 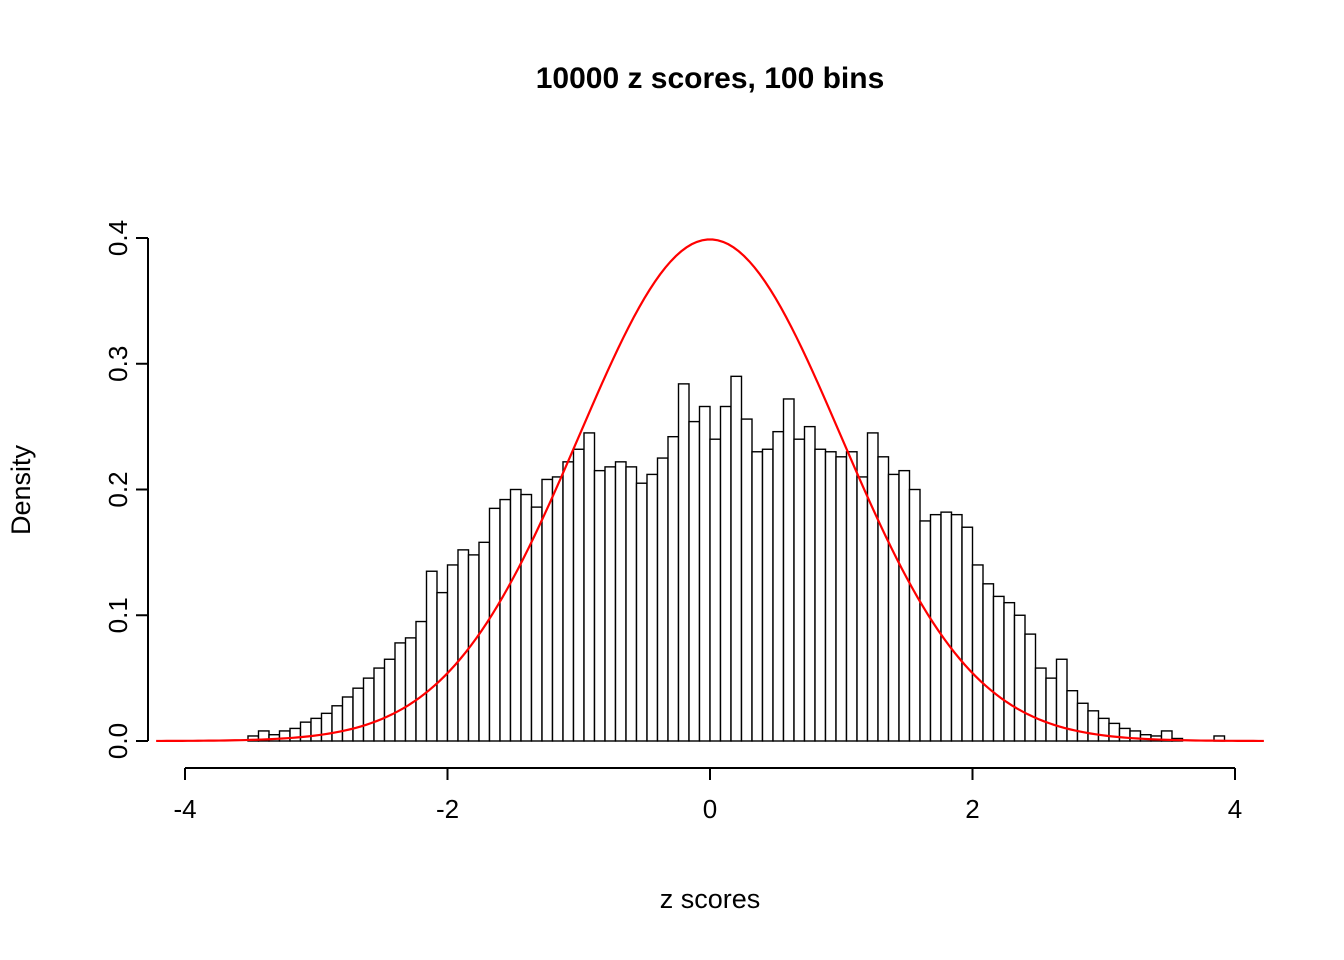 What do you see at coordinates (447, 809) in the screenshot?
I see `x-tick-label: -2` at bounding box center [447, 809].